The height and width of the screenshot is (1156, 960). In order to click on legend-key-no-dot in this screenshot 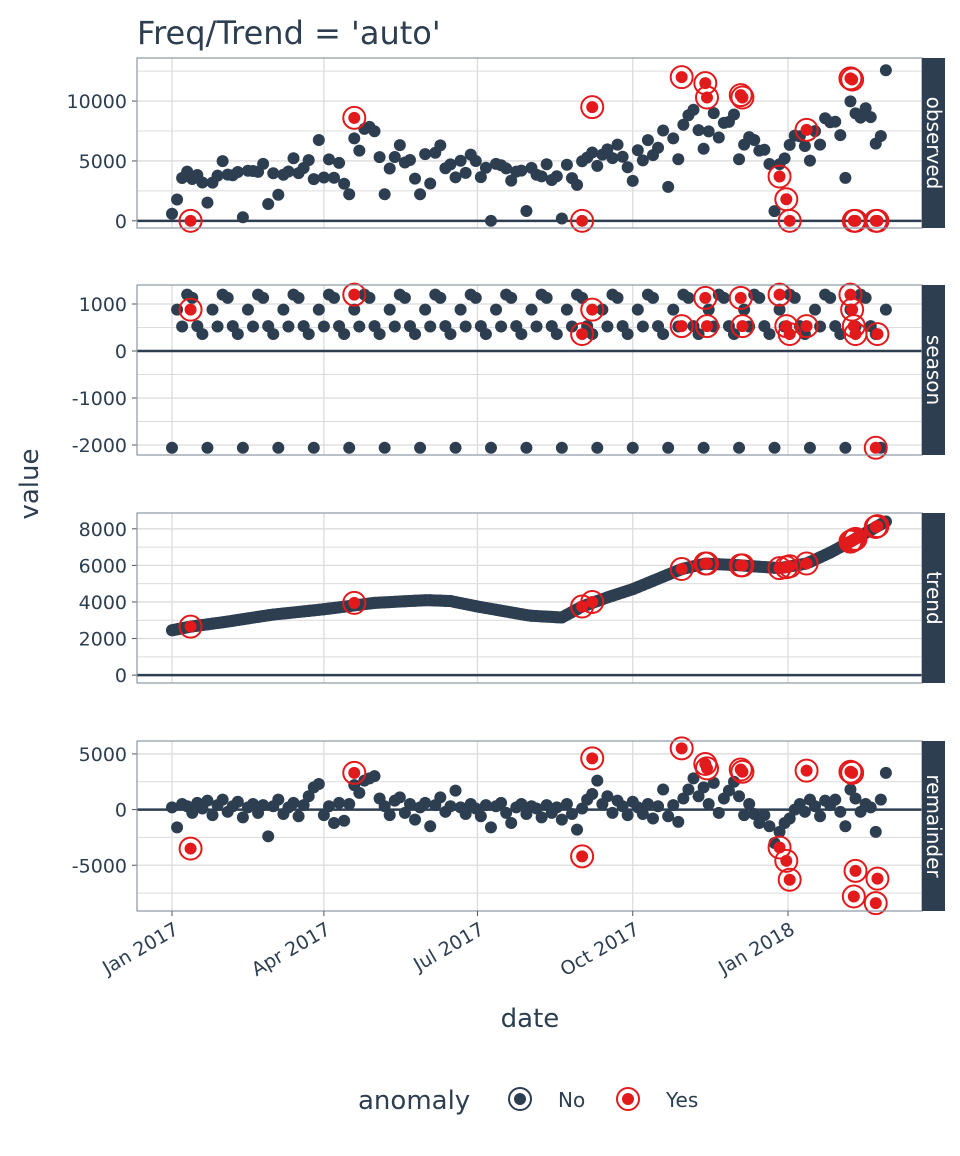, I will do `click(520, 1099)`.